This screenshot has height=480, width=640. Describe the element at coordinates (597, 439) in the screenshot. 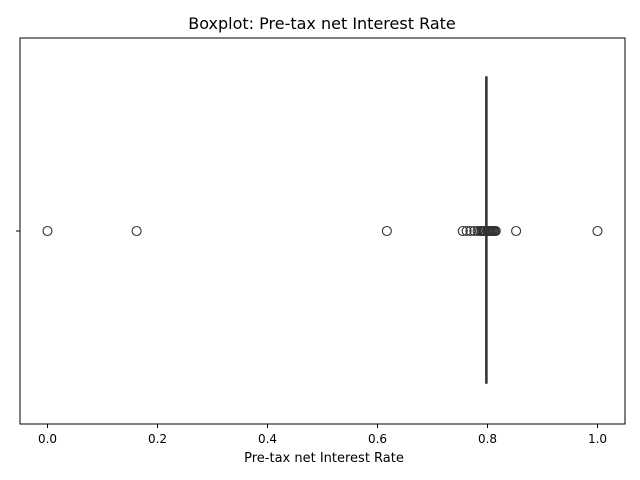

I see `x-tick-label: 1.0` at that location.